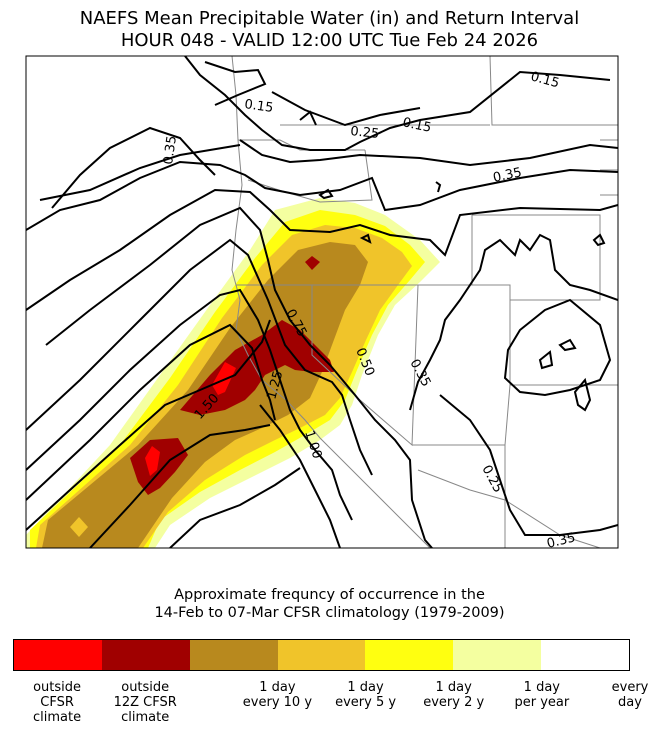 This screenshot has height=737, width=659. Describe the element at coordinates (454, 695) in the screenshot. I see `colorbar-tick-label: 1 day every 2 y` at that location.